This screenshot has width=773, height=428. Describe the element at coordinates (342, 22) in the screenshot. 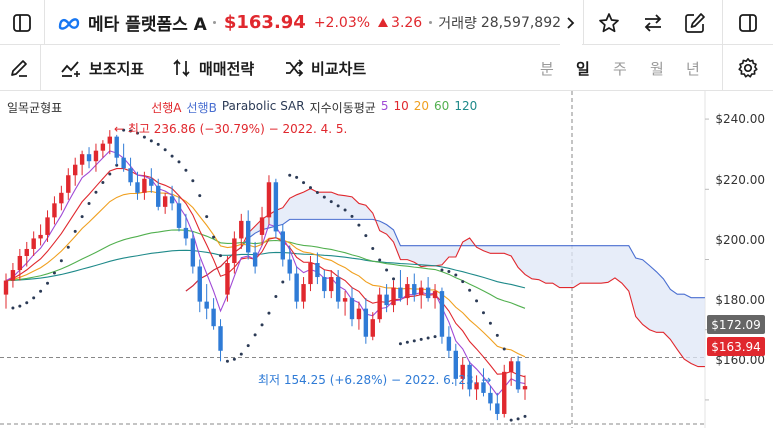

I see `change-percent: +2.03%` at that location.